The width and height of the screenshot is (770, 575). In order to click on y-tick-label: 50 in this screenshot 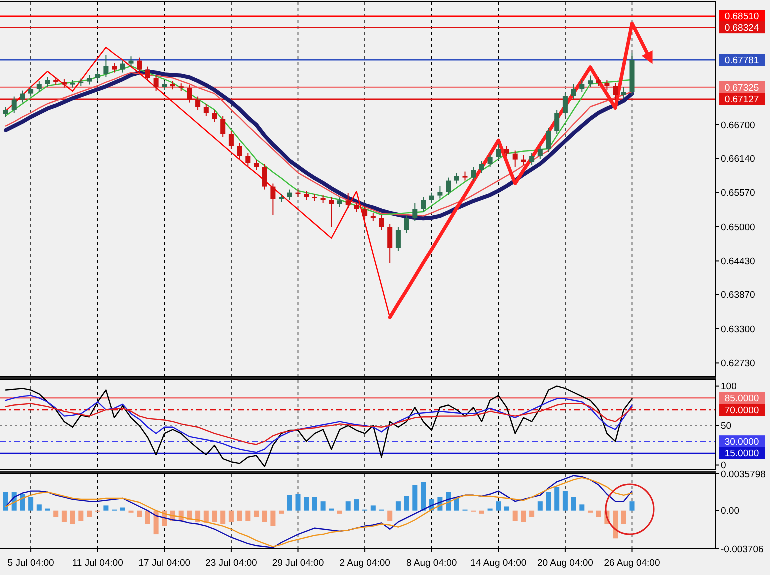, I will do `click(726, 426)`.